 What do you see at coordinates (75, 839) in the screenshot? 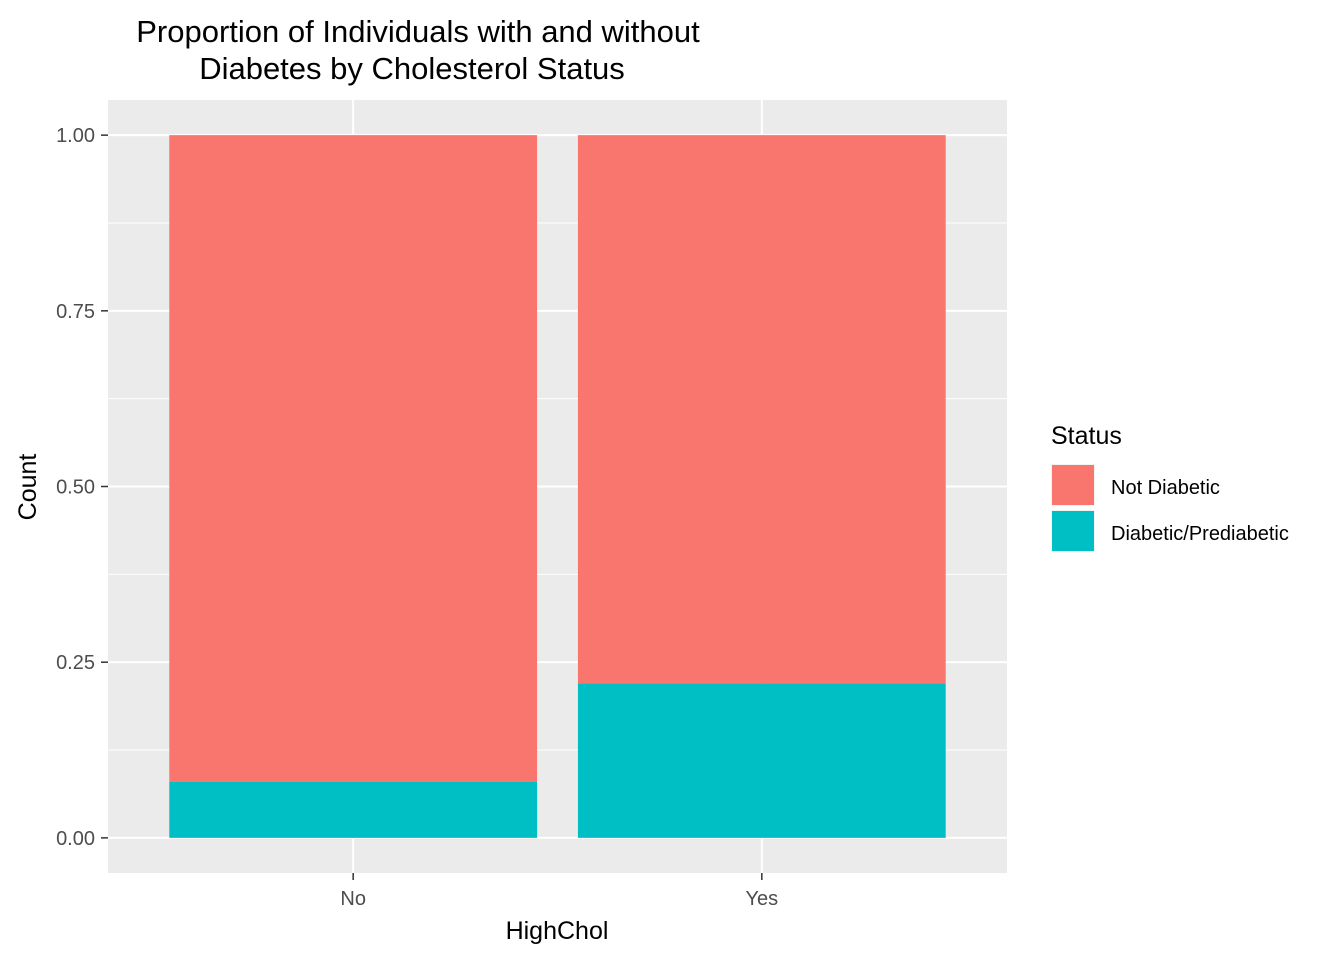
I see `y-tick-label: 0.00` at bounding box center [75, 839].